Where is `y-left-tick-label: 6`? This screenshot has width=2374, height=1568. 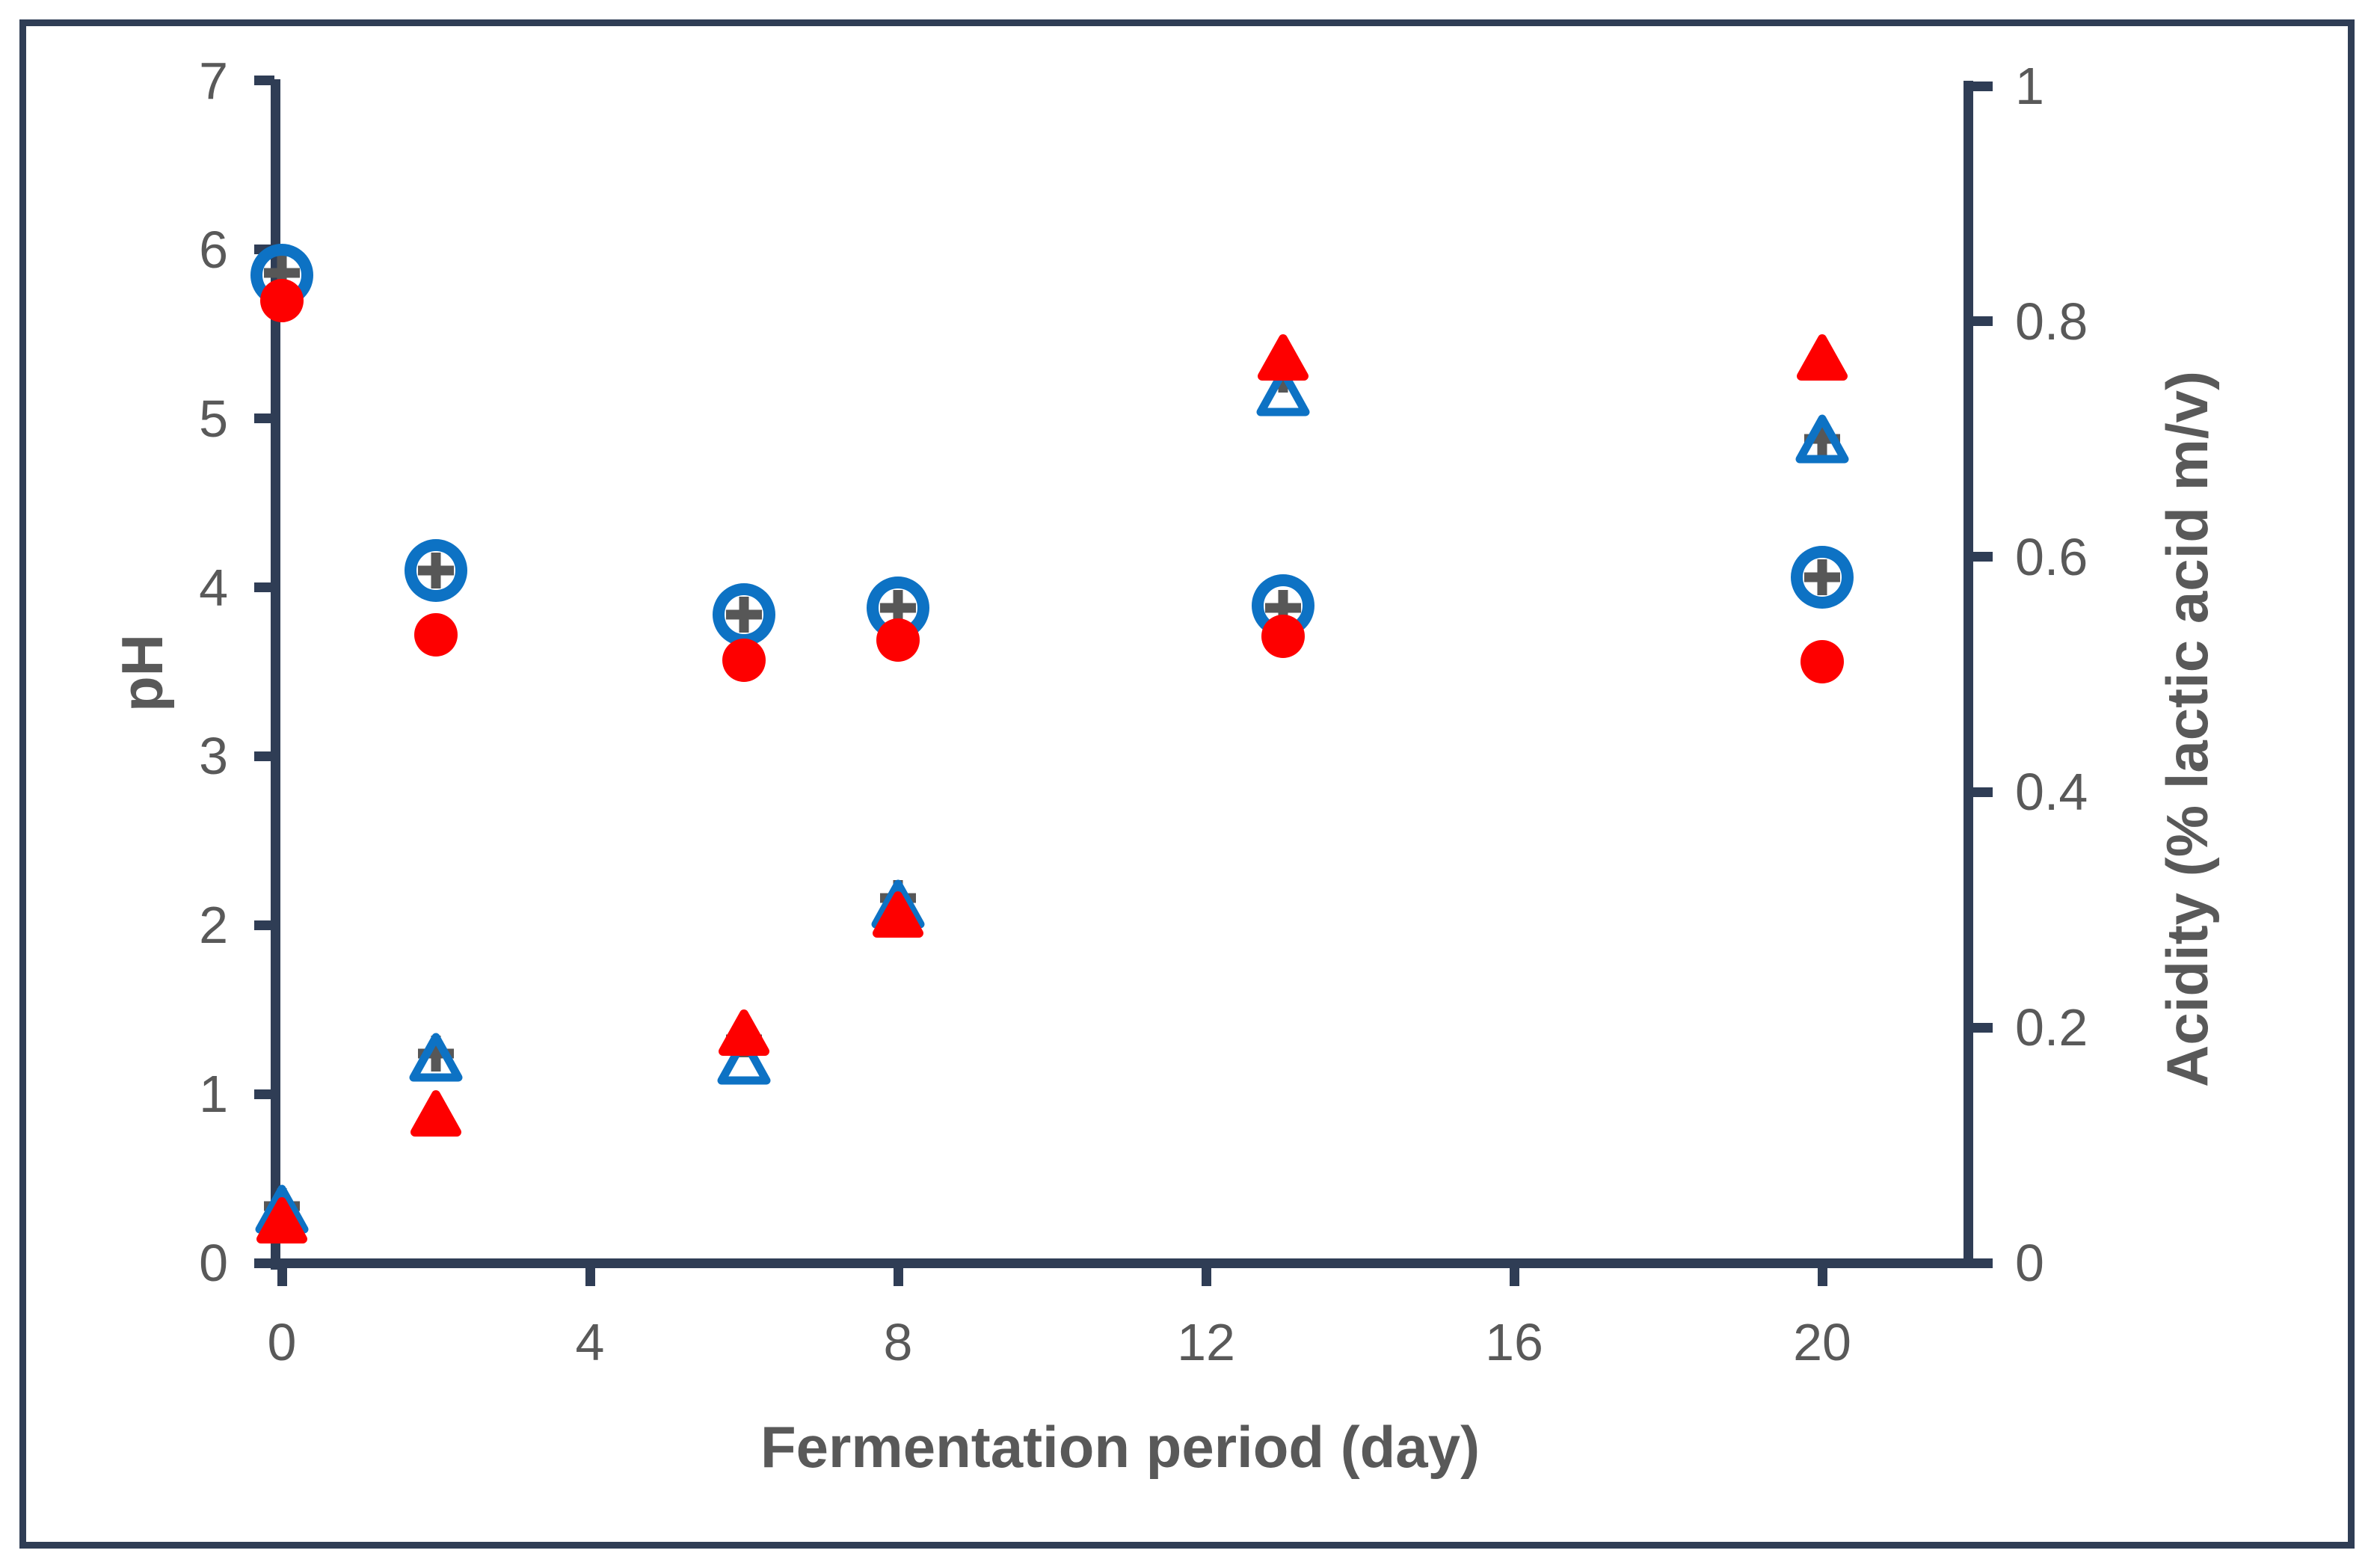
y-left-tick-label: 6 is located at coordinates (213, 249).